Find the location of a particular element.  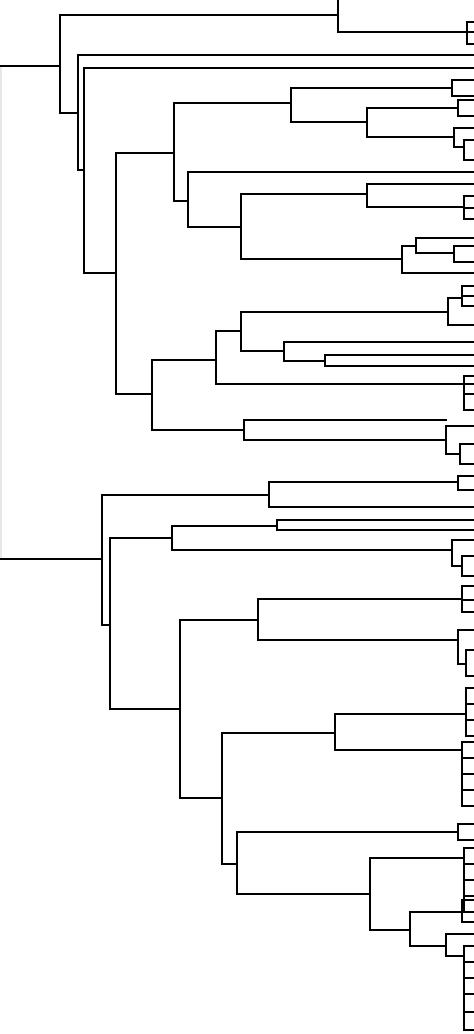

clade-top-isolate is located at coordinates (405, 22).